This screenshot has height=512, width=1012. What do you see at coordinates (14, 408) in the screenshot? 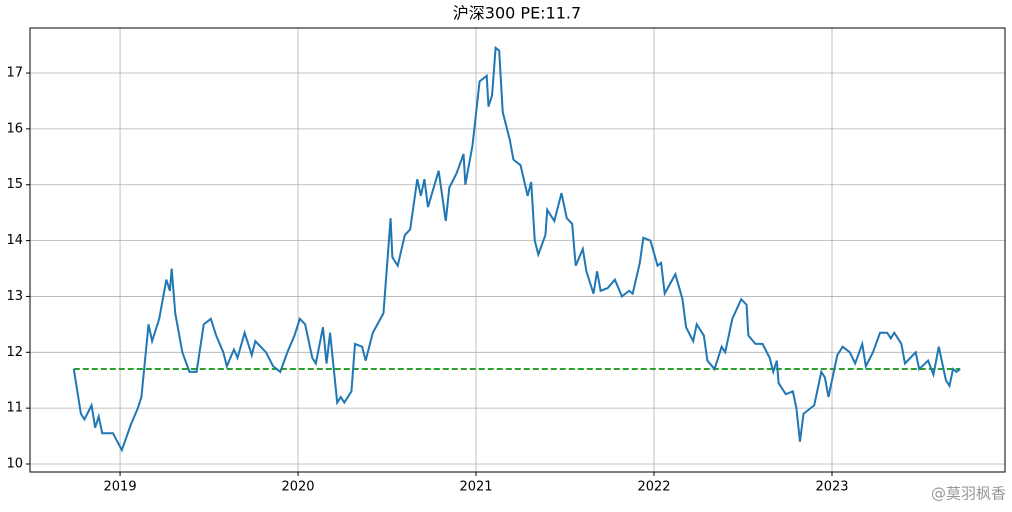
I see `y-tick-label: 11` at bounding box center [14, 408].